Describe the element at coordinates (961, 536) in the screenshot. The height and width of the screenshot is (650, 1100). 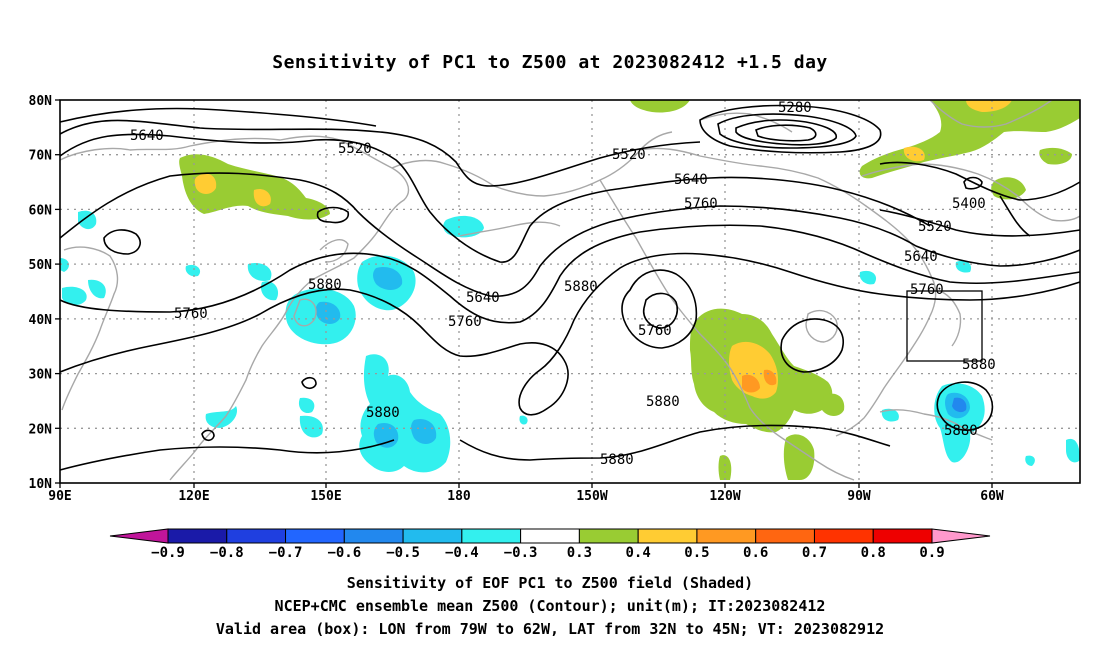
I see `colorbar-over-triangle` at that location.